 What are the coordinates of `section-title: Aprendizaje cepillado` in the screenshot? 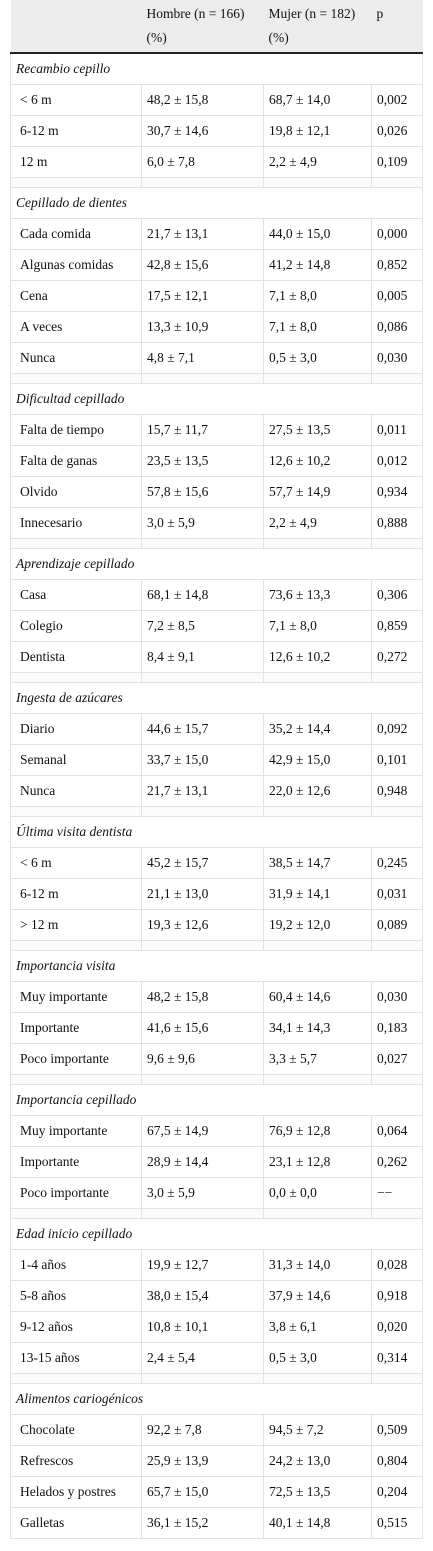 It's located at (216, 564).